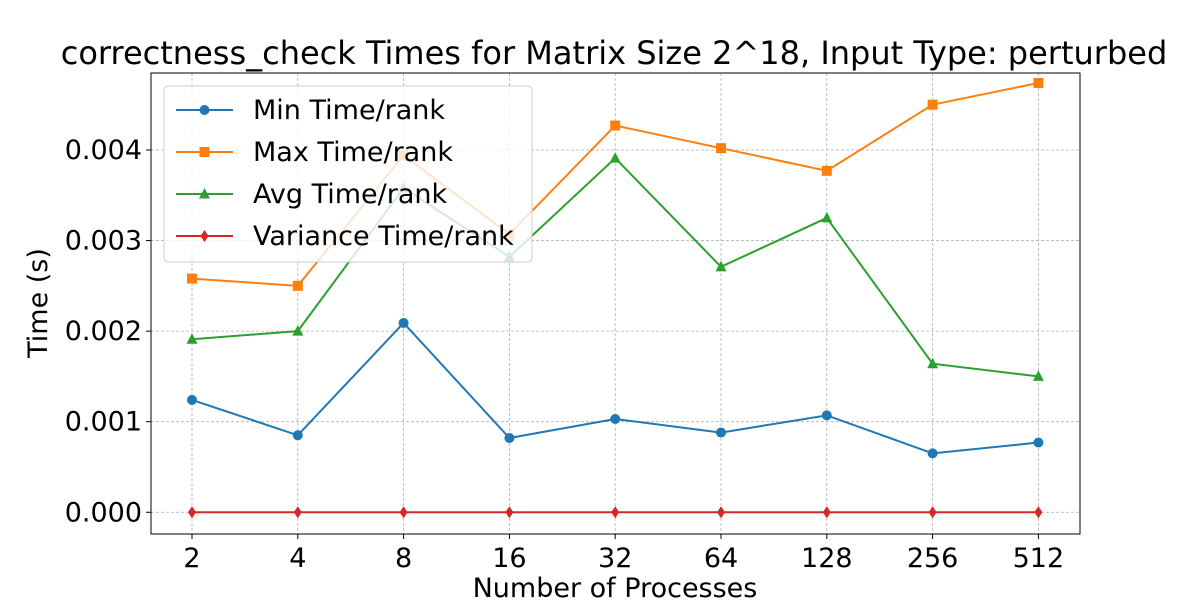 The height and width of the screenshot is (600, 1200). I want to click on x-tick-label: 64, so click(721, 558).